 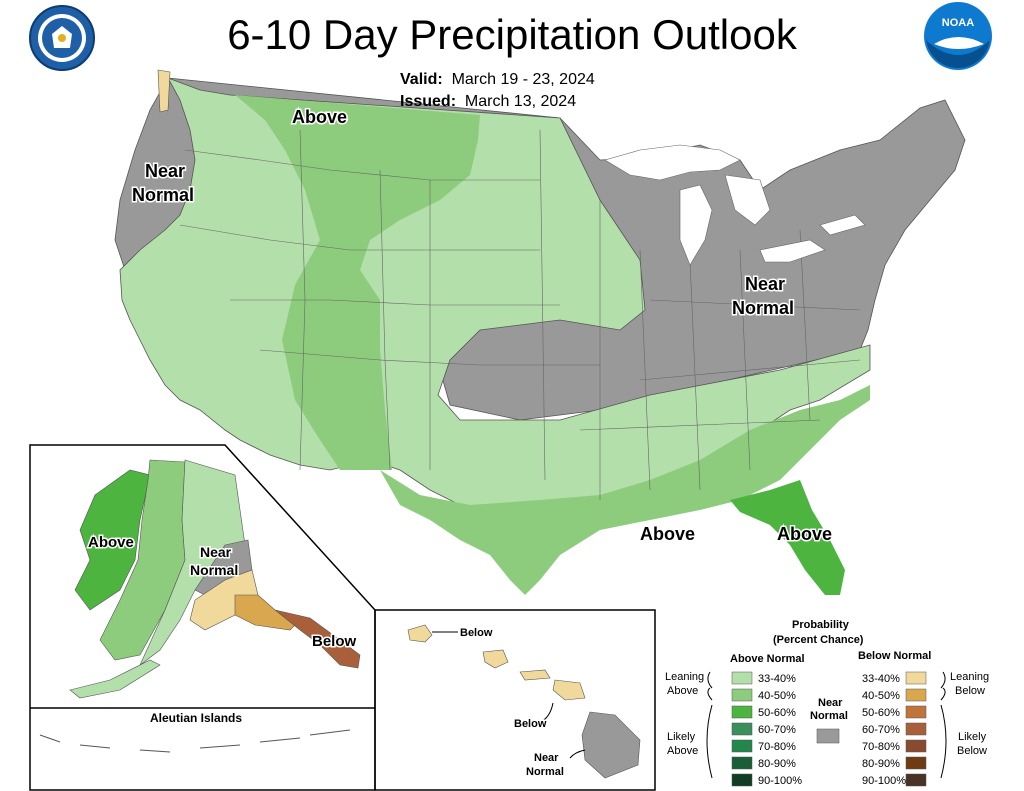 What do you see at coordinates (804, 534) in the screenshot?
I see `label-conus-above-florida: Above` at bounding box center [804, 534].